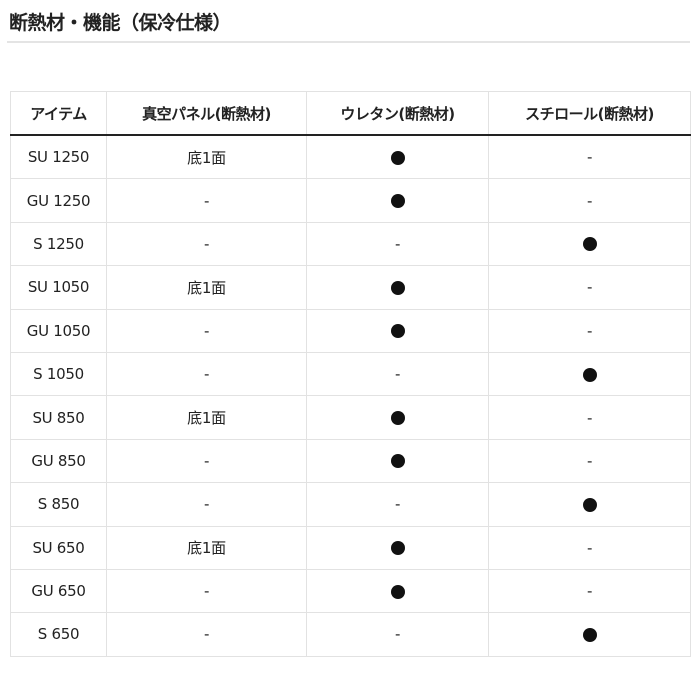  I want to click on table-row: SU 650 底1面 -, so click(350, 547).